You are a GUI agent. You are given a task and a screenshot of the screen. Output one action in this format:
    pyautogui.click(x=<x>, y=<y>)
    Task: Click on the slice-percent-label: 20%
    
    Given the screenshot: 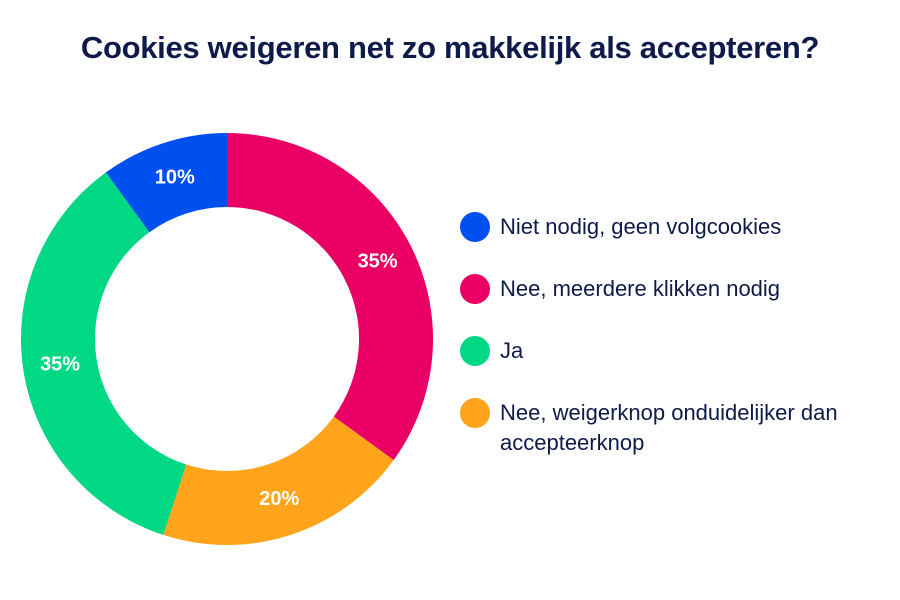 What is the action you would take?
    pyautogui.click(x=279, y=499)
    